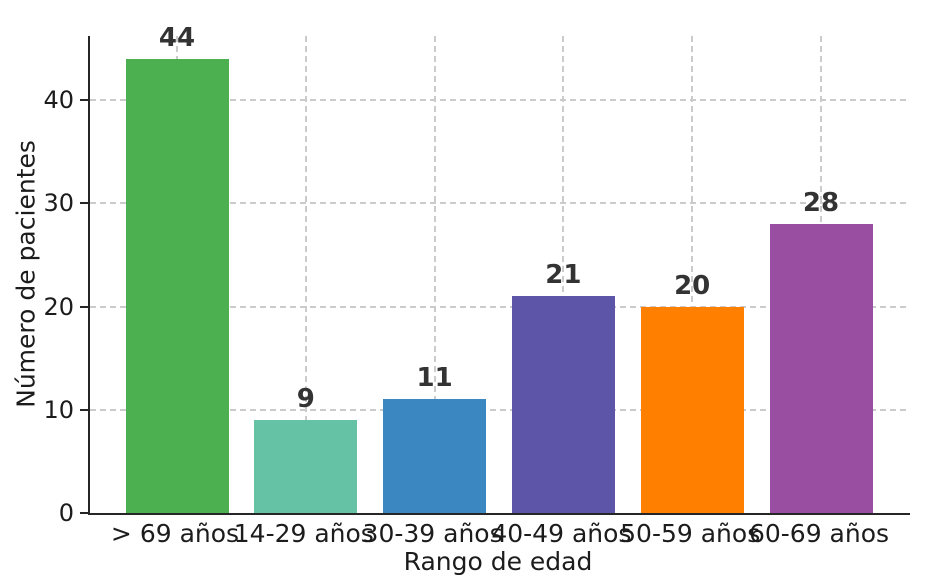 The height and width of the screenshot is (579, 930). Describe the element at coordinates (819, 533) in the screenshot. I see `x-tick-label: 60-69 años` at that location.